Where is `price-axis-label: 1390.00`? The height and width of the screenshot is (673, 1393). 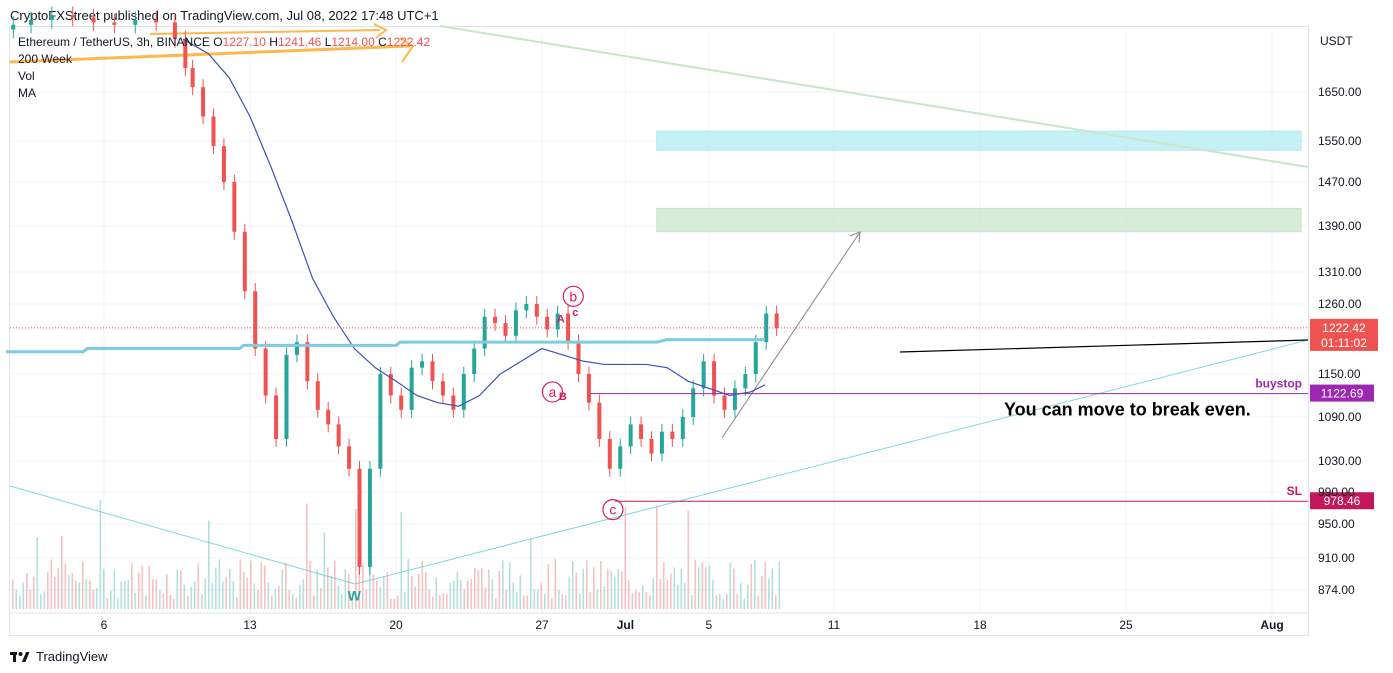 price-axis-label: 1390.00 is located at coordinates (1340, 226).